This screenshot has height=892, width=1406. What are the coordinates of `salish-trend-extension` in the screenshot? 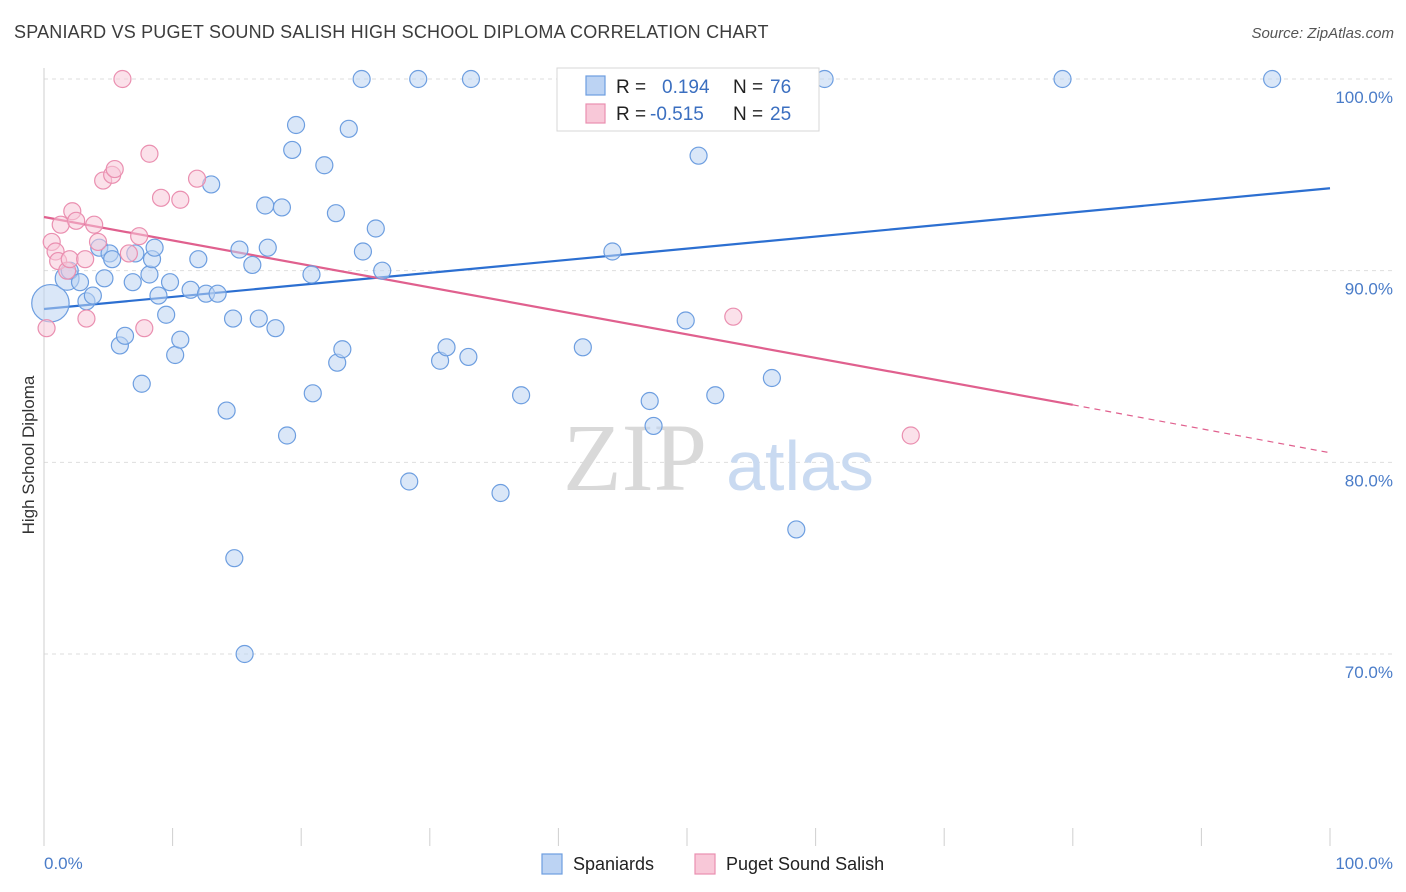 It's located at (1201, 429).